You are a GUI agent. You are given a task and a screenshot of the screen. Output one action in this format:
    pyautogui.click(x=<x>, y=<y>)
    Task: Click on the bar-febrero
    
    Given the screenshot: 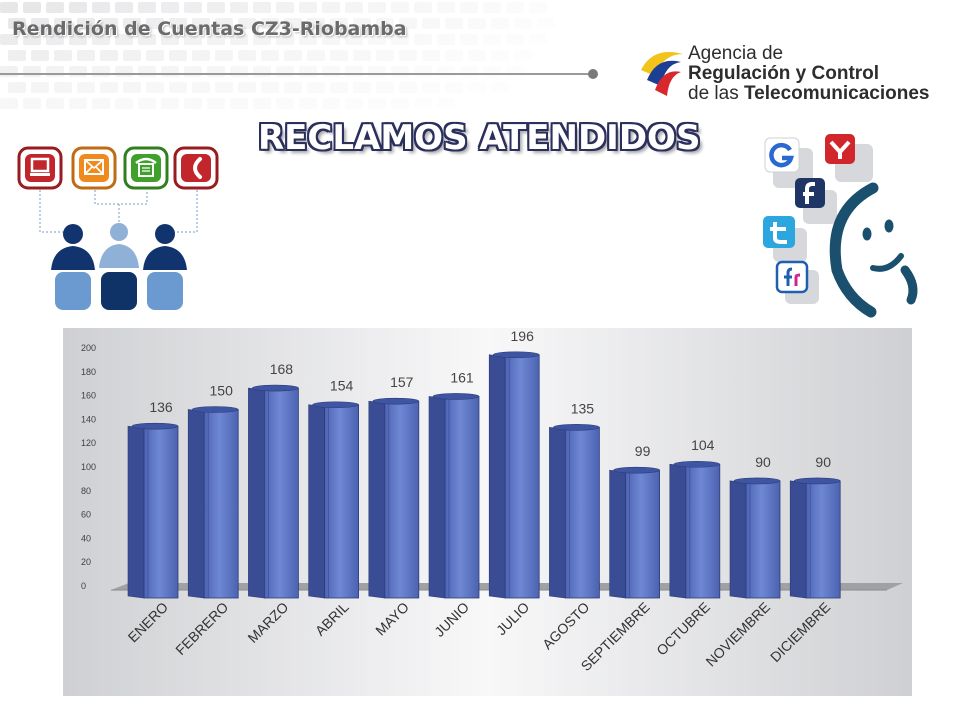 What is the action you would take?
    pyautogui.click(x=213, y=502)
    